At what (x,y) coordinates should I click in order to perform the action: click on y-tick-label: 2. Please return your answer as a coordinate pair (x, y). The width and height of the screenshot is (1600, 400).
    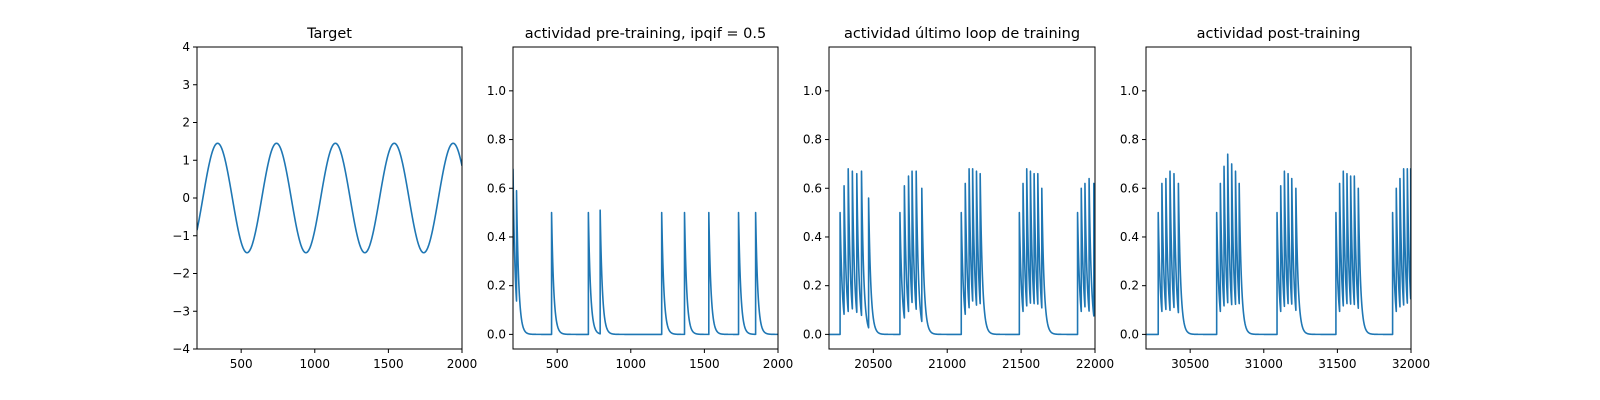
    Looking at the image, I should click on (186, 123).